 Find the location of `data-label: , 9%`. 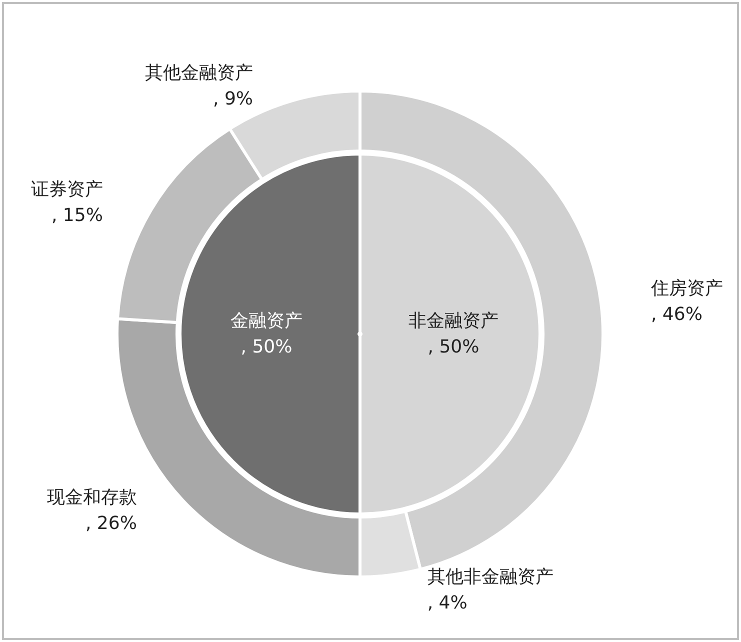

data-label: , 9% is located at coordinates (233, 99).